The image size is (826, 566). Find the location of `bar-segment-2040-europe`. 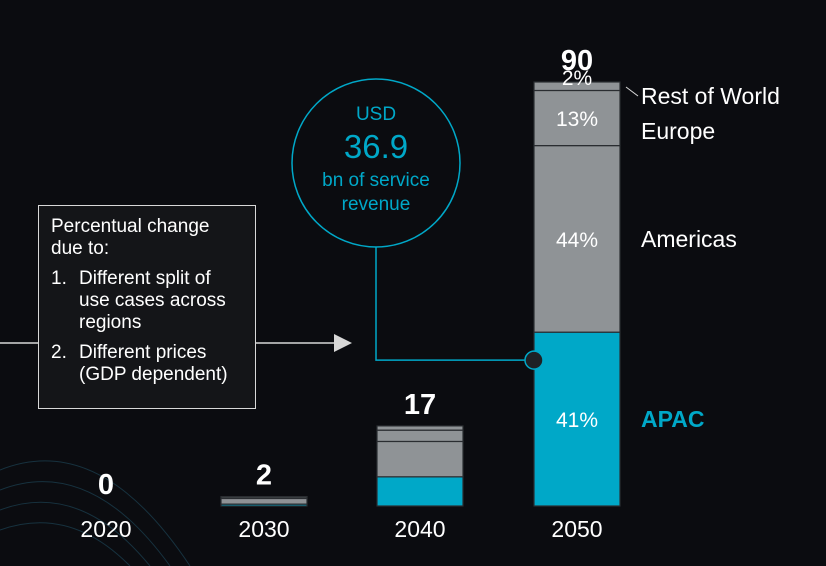

bar-segment-2040-europe is located at coordinates (420, 436).